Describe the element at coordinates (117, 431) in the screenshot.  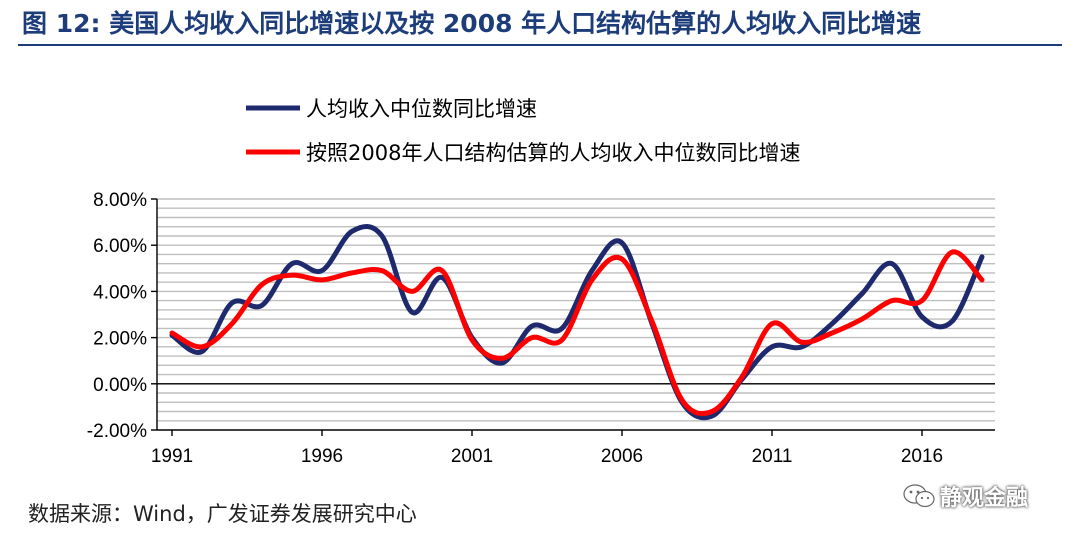
I see `y-tick-label: -2.00%` at that location.